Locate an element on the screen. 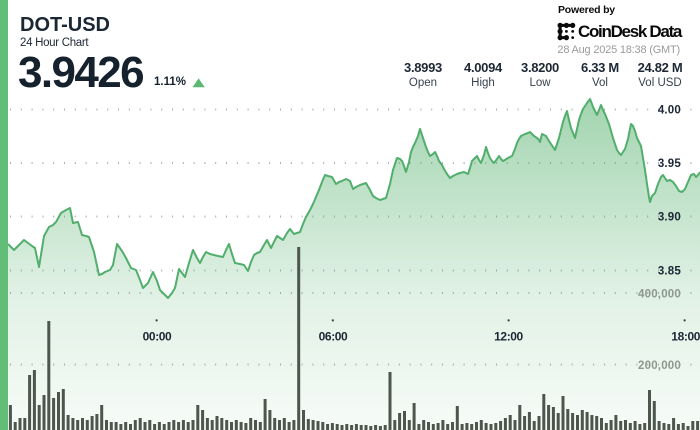 Image resolution: width=700 pixels, height=430 pixels. svg-text: 06:00 is located at coordinates (333, 337).